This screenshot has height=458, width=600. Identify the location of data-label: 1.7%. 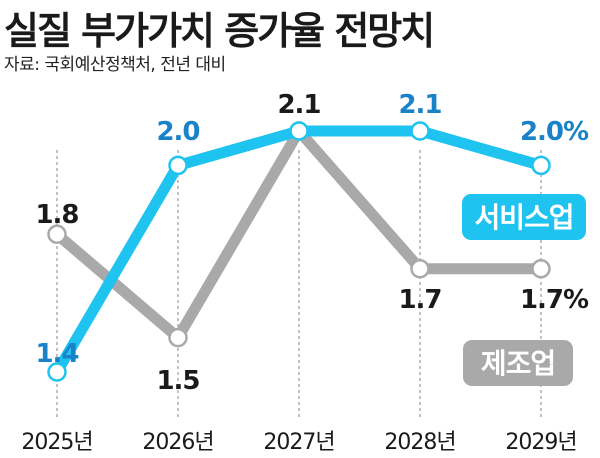
(554, 300).